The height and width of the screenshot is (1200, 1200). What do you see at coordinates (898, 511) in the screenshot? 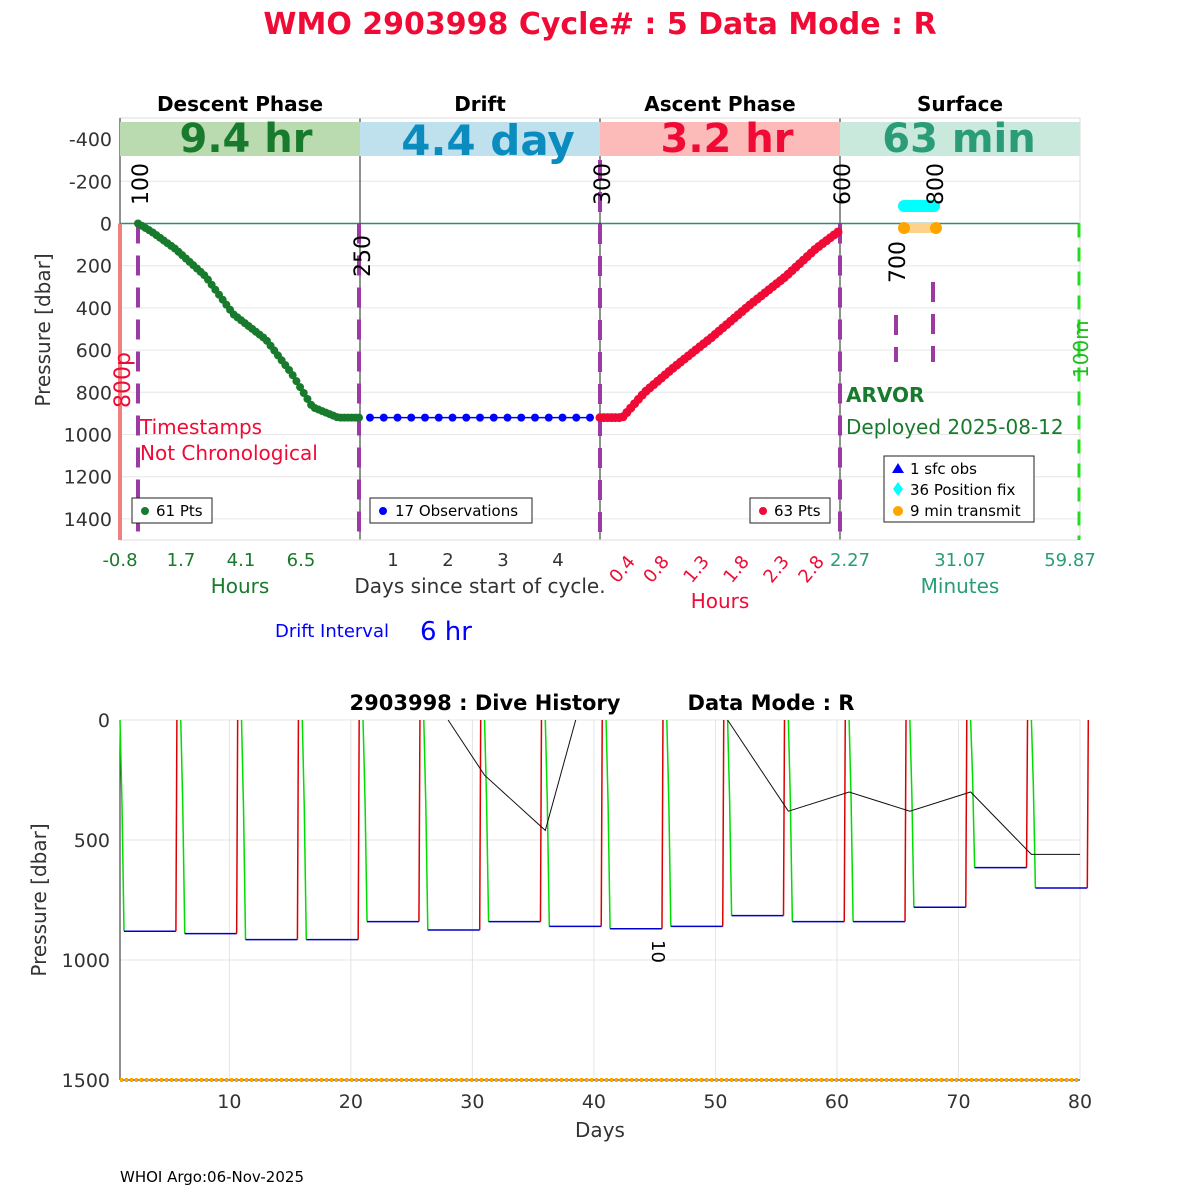
I see `circle-icon` at bounding box center [898, 511].